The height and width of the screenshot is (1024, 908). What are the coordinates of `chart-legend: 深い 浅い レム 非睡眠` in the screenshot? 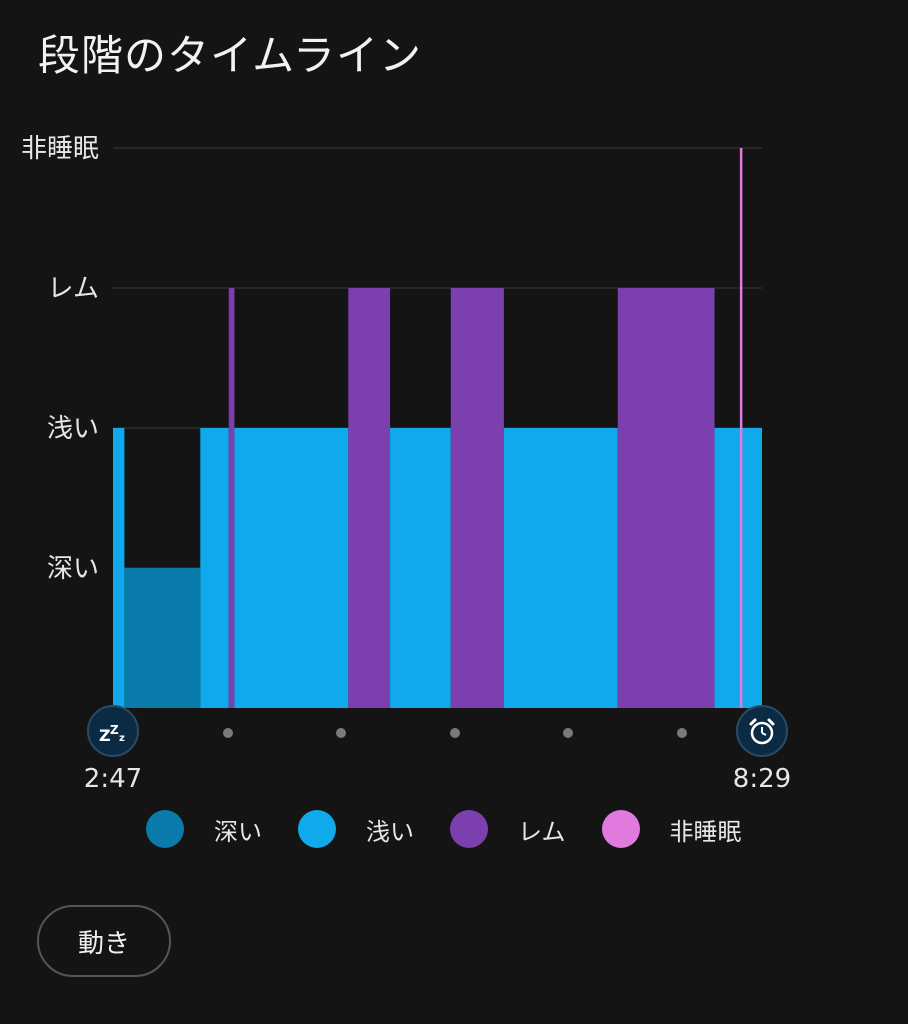 It's located at (462, 829).